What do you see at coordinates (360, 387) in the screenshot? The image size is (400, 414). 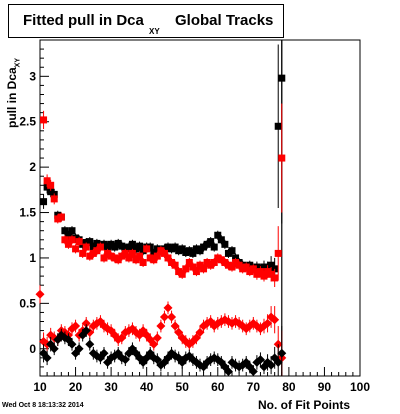 I see `x-tick-label: 100` at bounding box center [360, 387].